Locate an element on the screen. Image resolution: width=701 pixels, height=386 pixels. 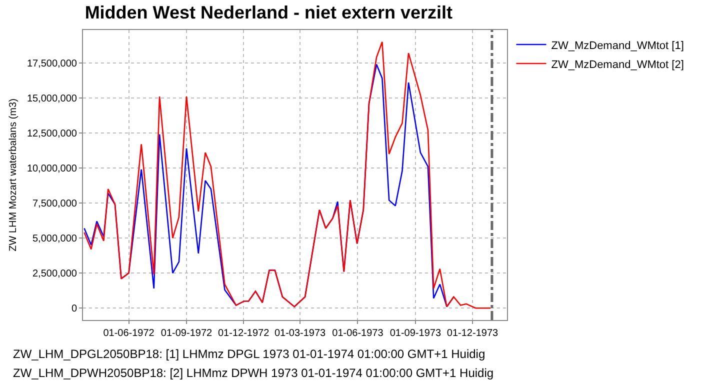
y-tick-label: 10,000,000 is located at coordinates (52, 169).